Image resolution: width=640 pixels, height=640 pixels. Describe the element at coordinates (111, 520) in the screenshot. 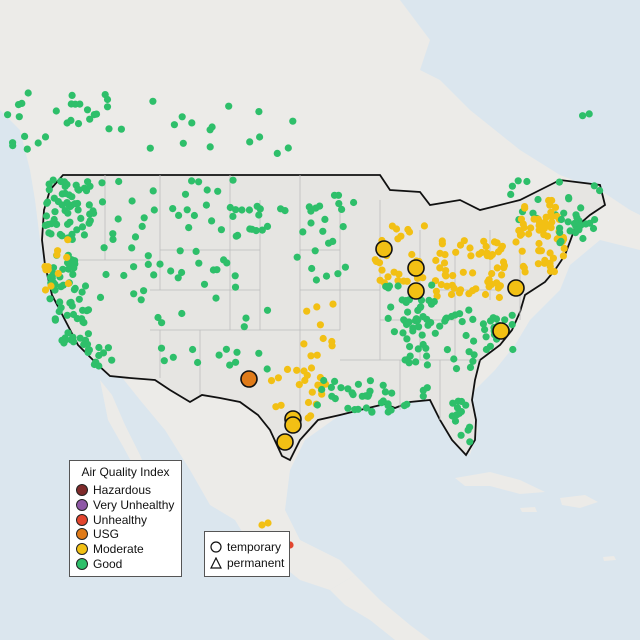

I see `legend-item-unhealthy: Unhealthy` at that location.